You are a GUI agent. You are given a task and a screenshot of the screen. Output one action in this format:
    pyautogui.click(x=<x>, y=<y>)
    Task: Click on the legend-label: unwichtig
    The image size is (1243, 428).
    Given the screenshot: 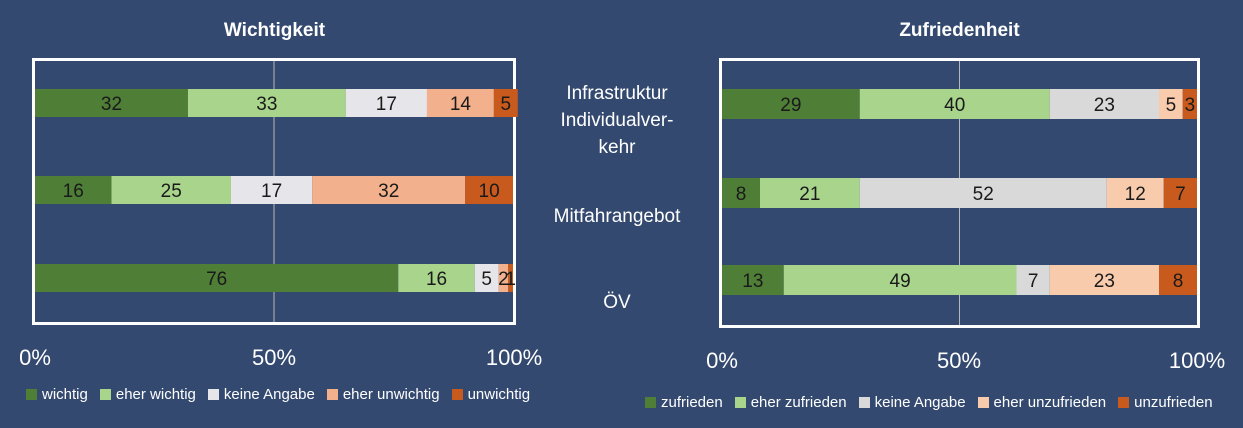 What is the action you would take?
    pyautogui.click(x=499, y=394)
    